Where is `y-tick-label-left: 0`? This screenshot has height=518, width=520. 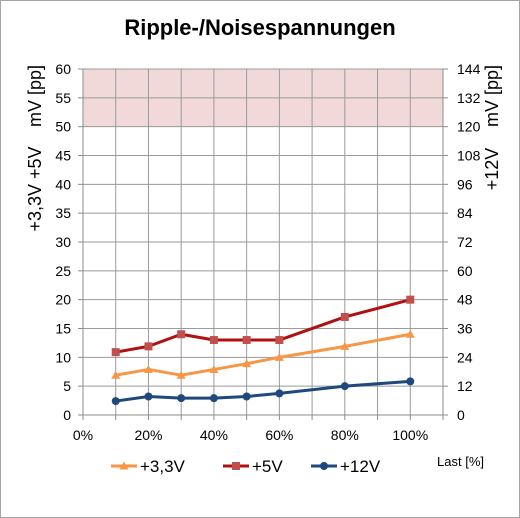
y-tick-label-left: 0 is located at coordinates (67, 415).